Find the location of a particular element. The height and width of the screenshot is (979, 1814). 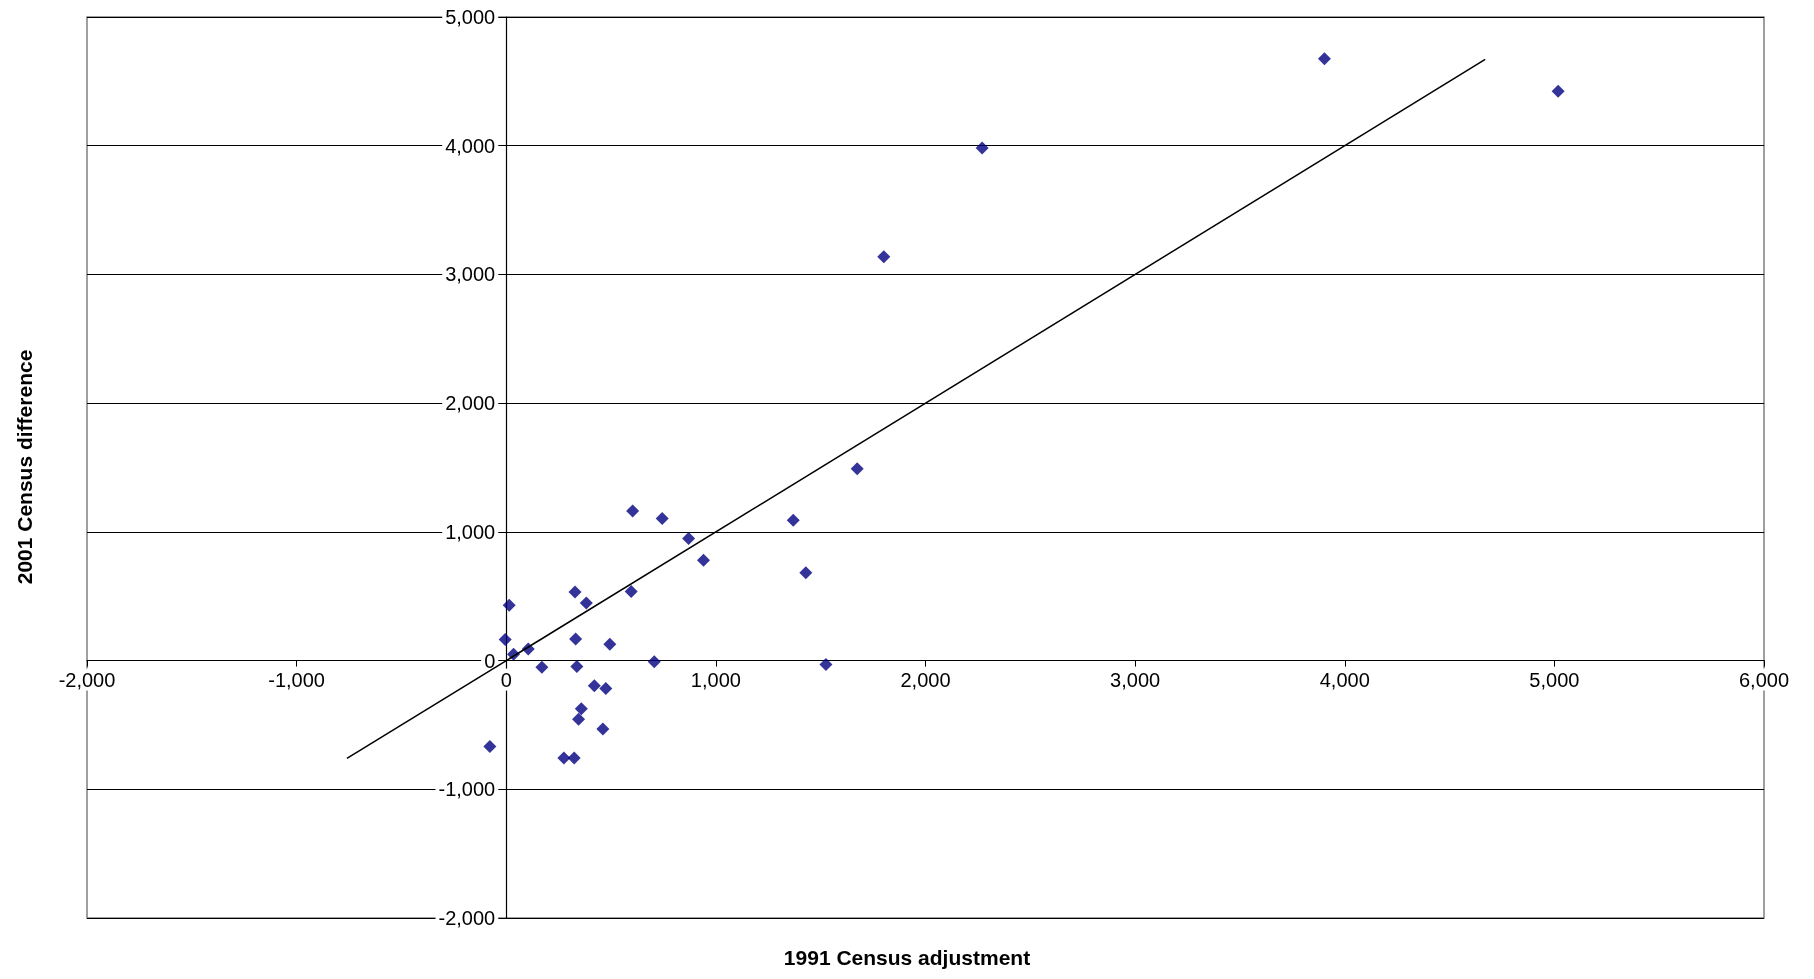

y-tick-label: 4,000 is located at coordinates (470, 145).